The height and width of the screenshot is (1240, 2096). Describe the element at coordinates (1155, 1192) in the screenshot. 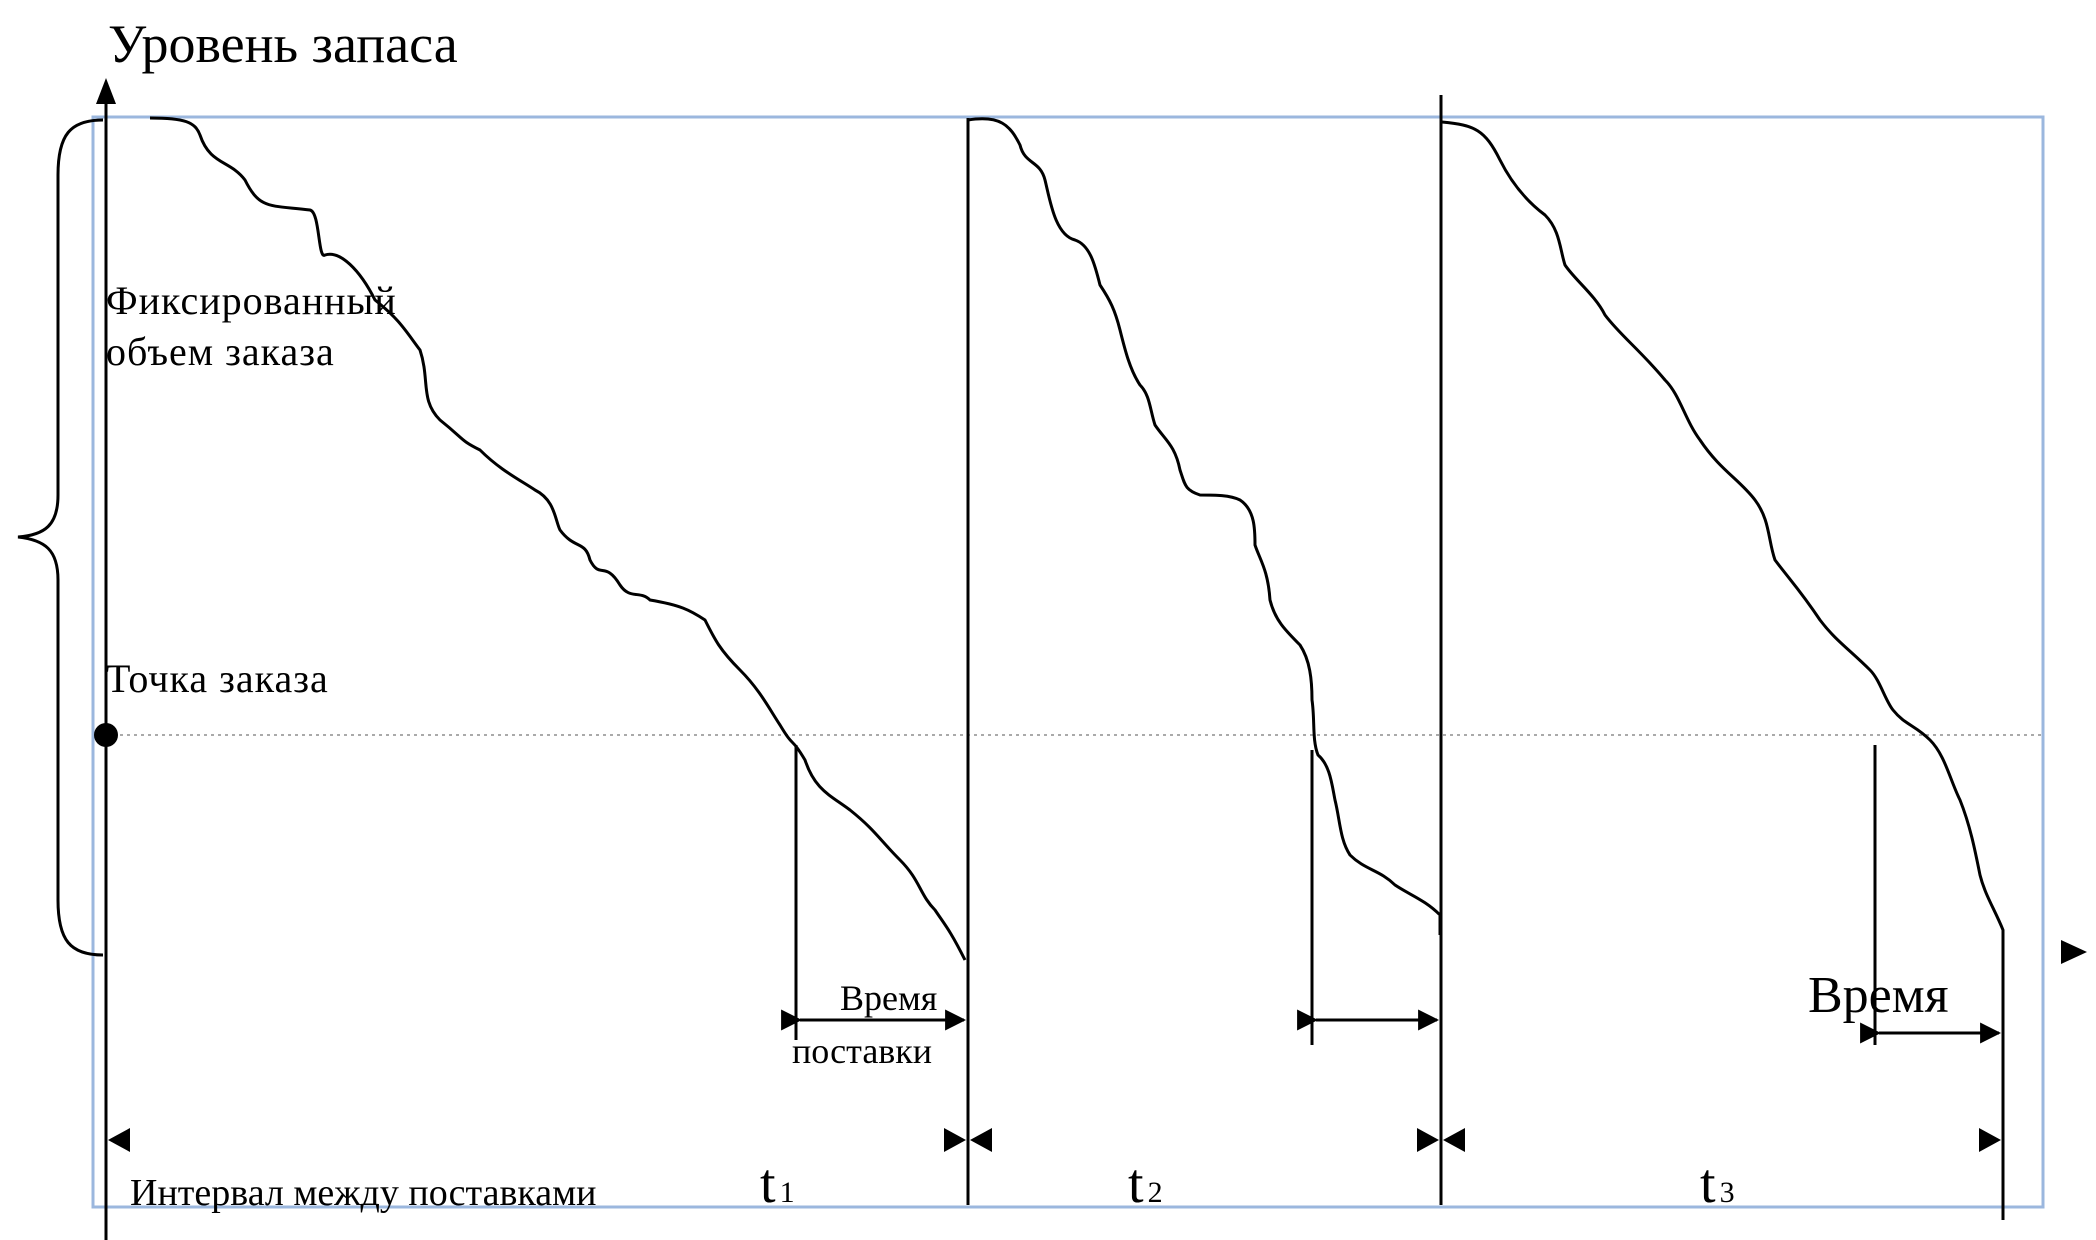

I see `period-2-sub: 2` at that location.